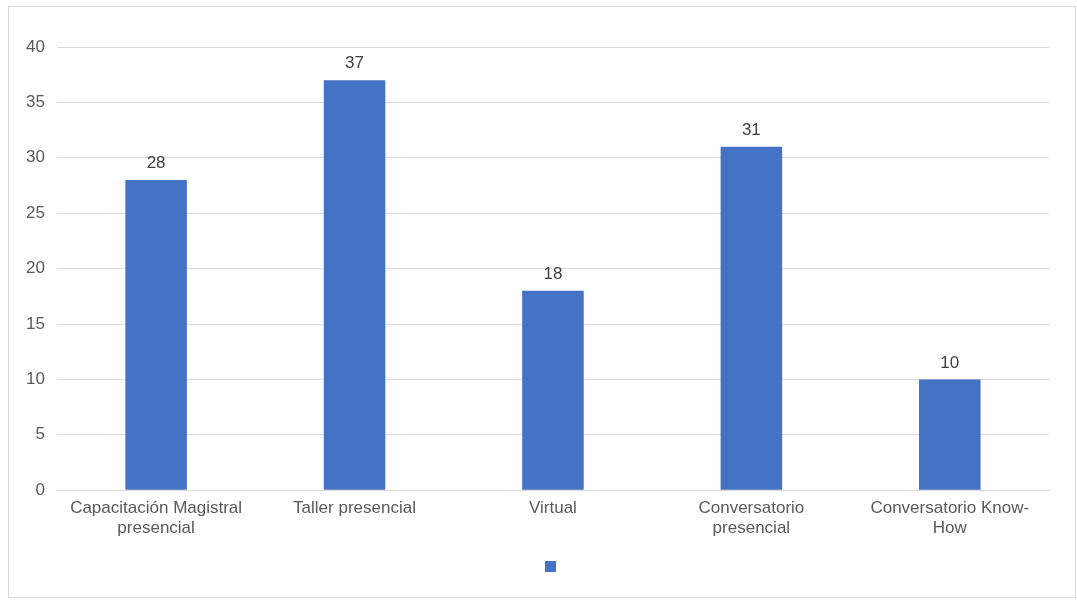 The width and height of the screenshot is (1077, 600). Describe the element at coordinates (751, 129) in the screenshot. I see `data-label: 31` at that location.